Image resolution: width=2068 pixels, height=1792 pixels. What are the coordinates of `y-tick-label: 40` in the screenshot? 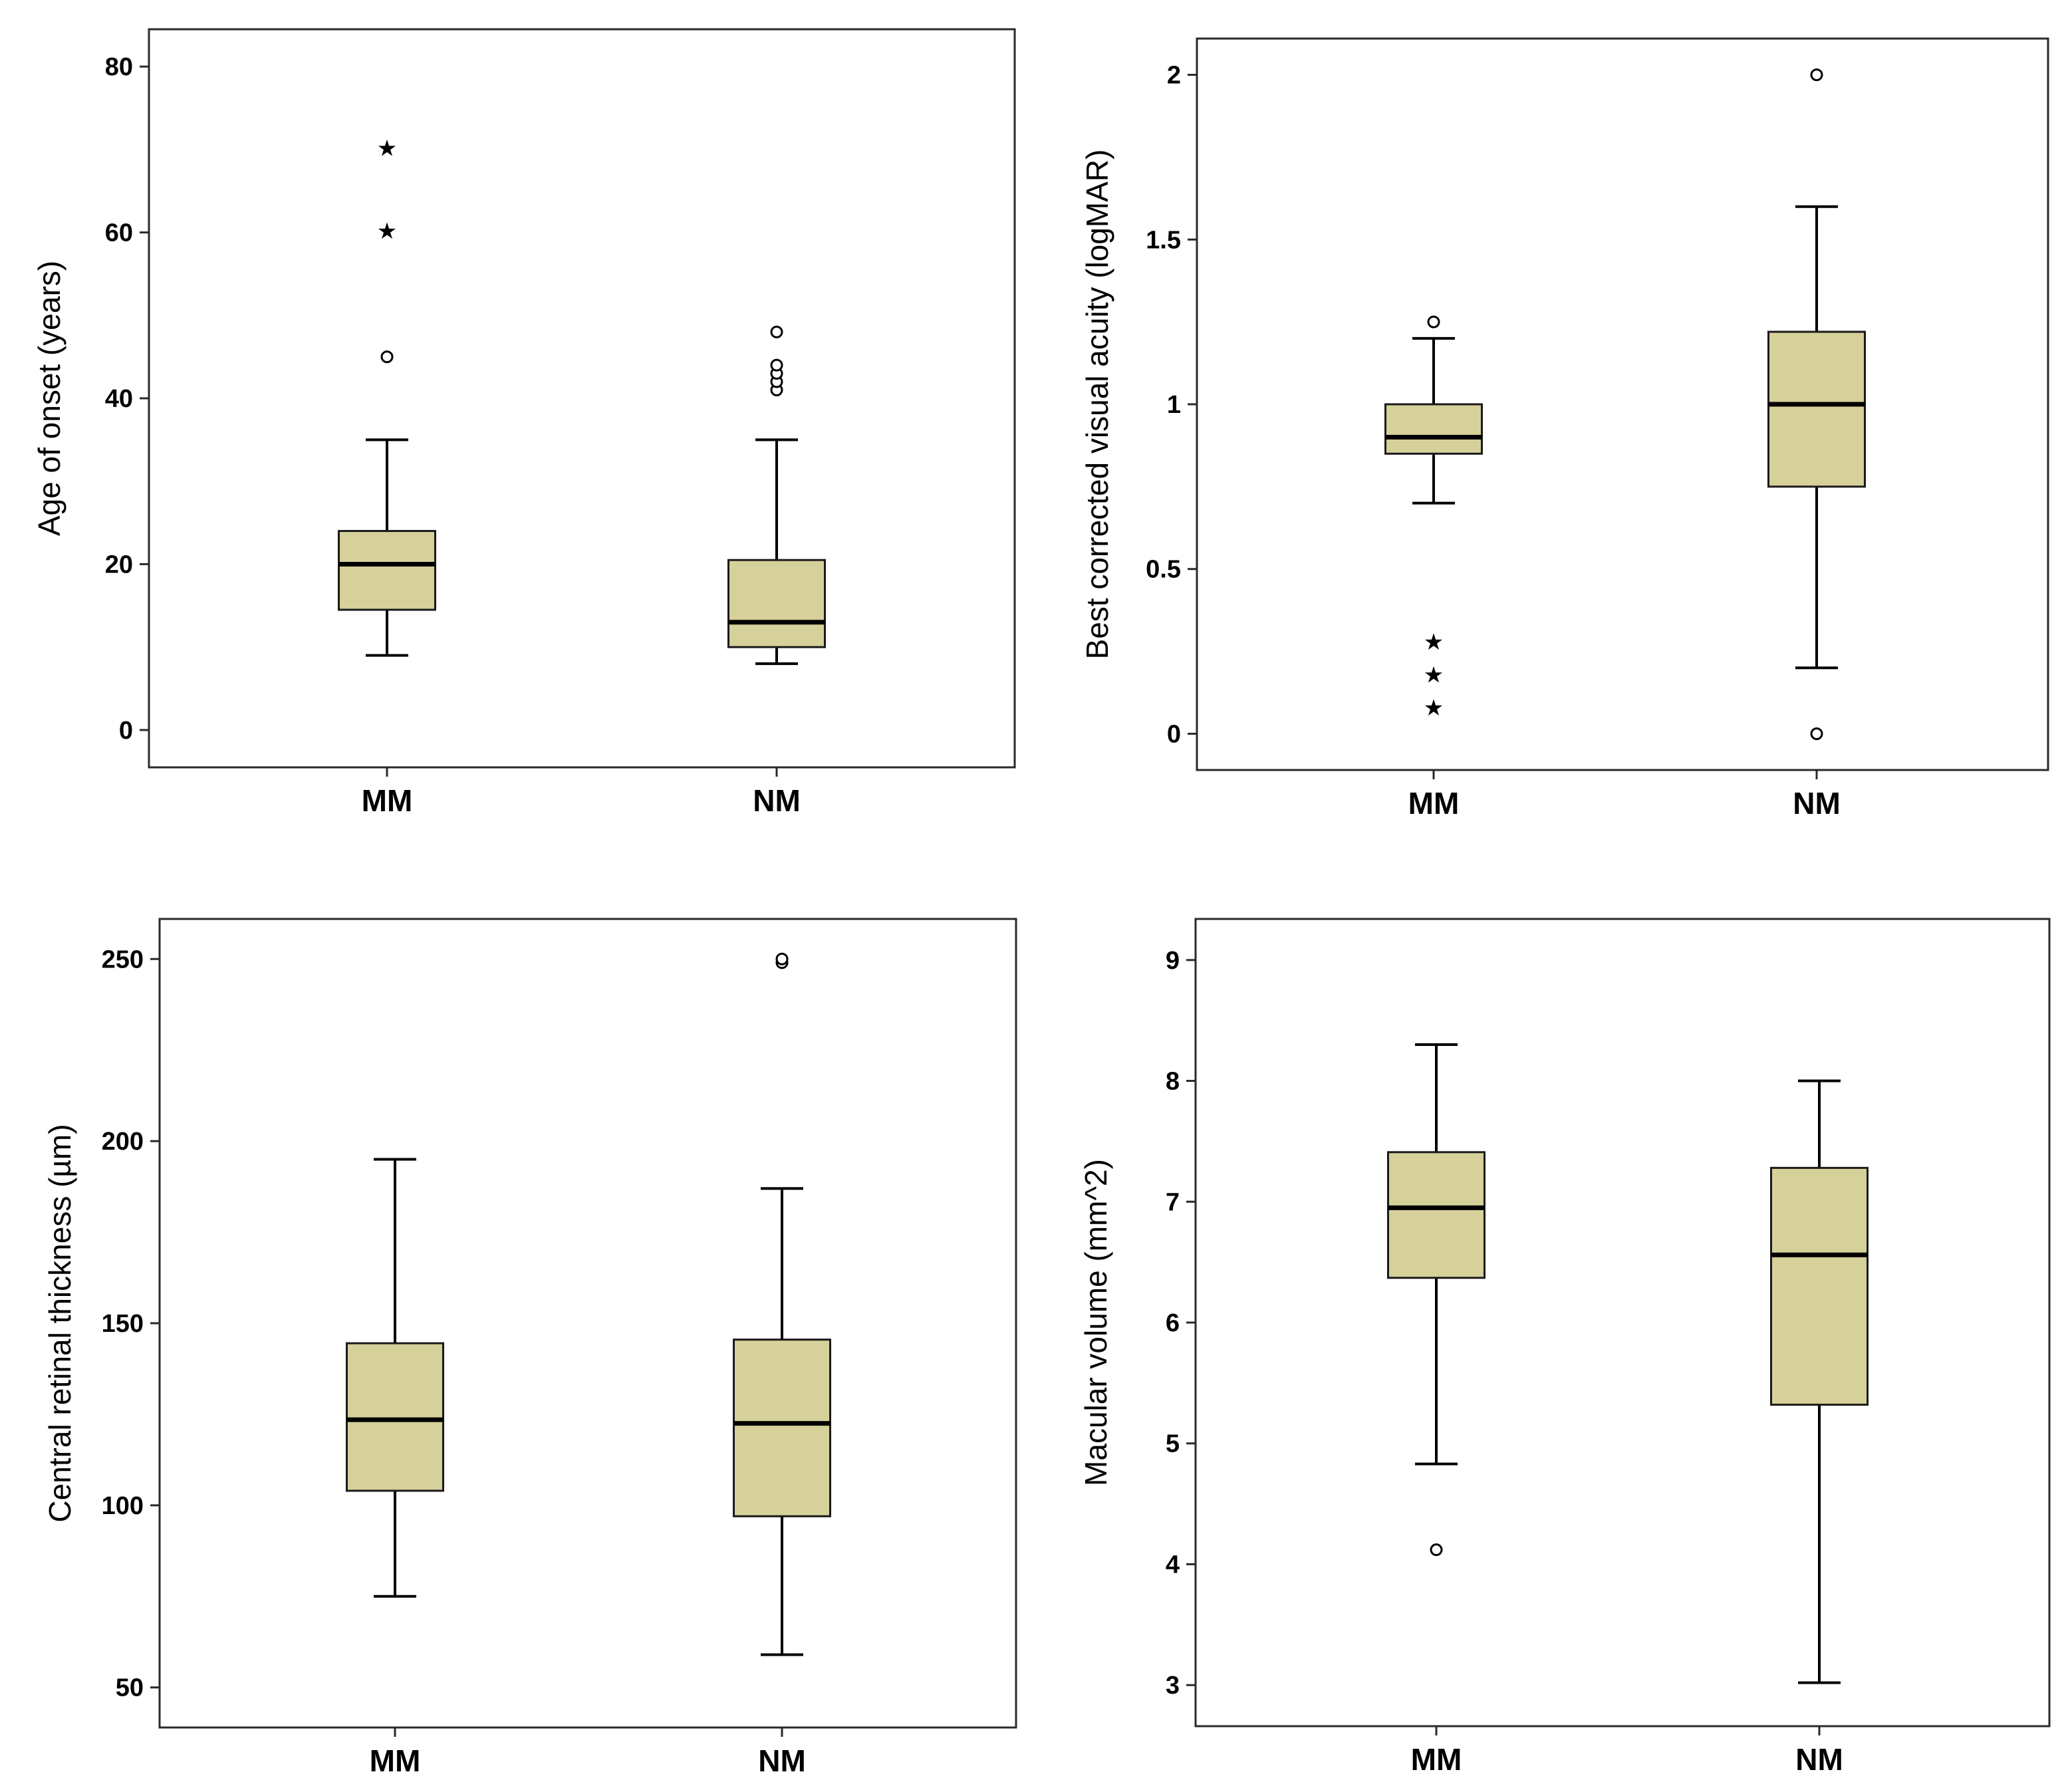 It's located at (119, 399).